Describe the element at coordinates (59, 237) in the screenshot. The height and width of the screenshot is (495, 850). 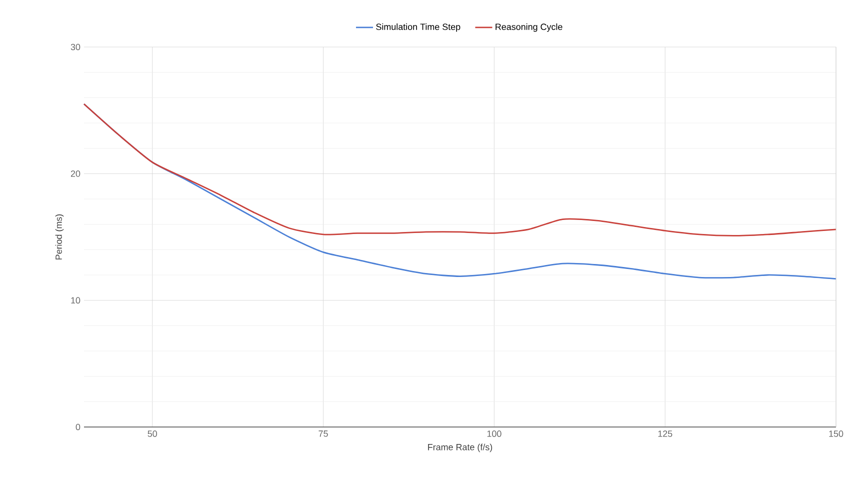
I see `y-axis-title: Period (ms)` at that location.